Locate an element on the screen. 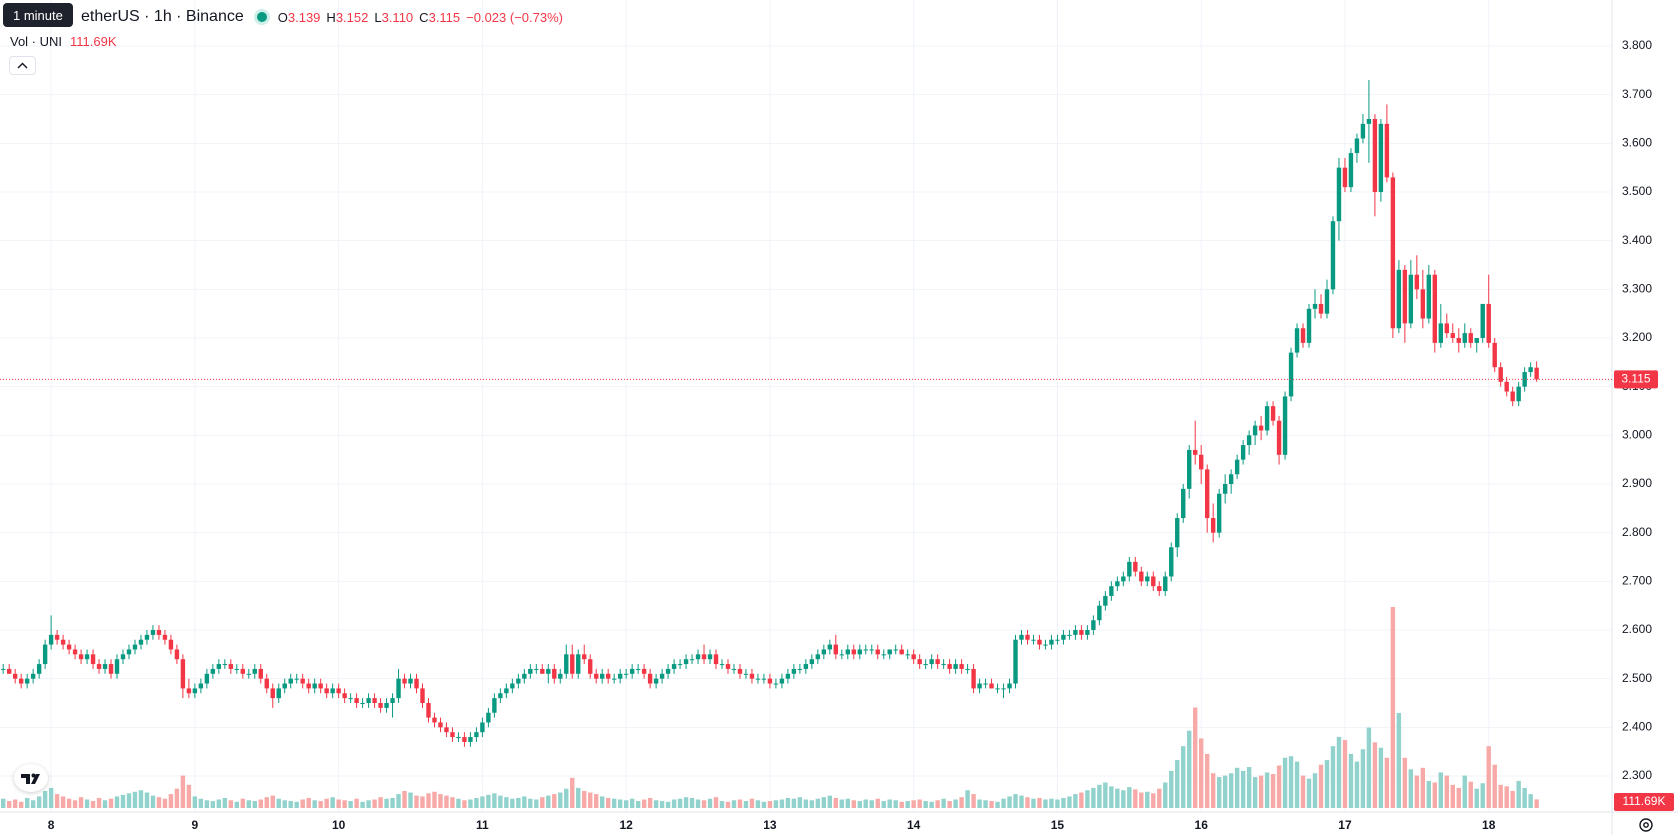 This screenshot has height=835, width=1678. y-tick-label: 3.300 is located at coordinates (1637, 289).